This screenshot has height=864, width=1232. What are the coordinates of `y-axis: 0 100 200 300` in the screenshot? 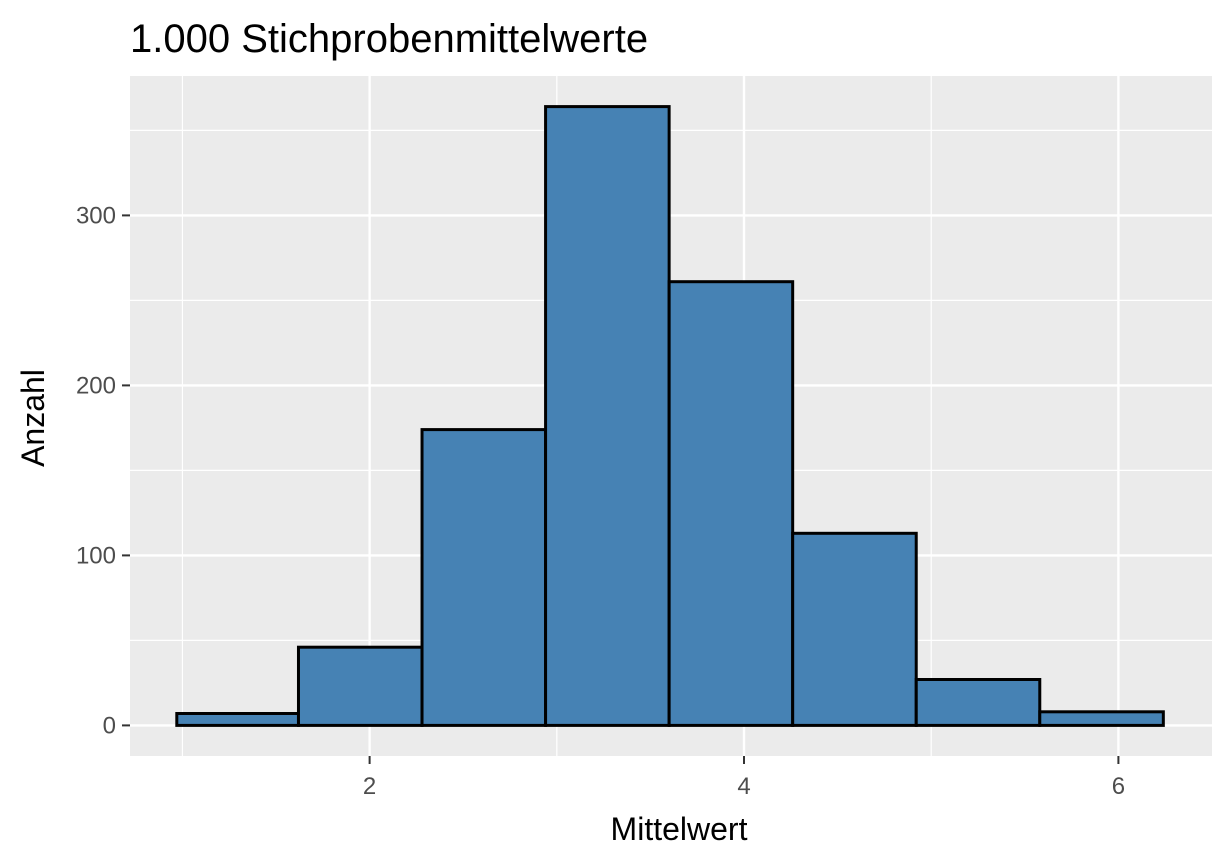 It's located at (103, 470).